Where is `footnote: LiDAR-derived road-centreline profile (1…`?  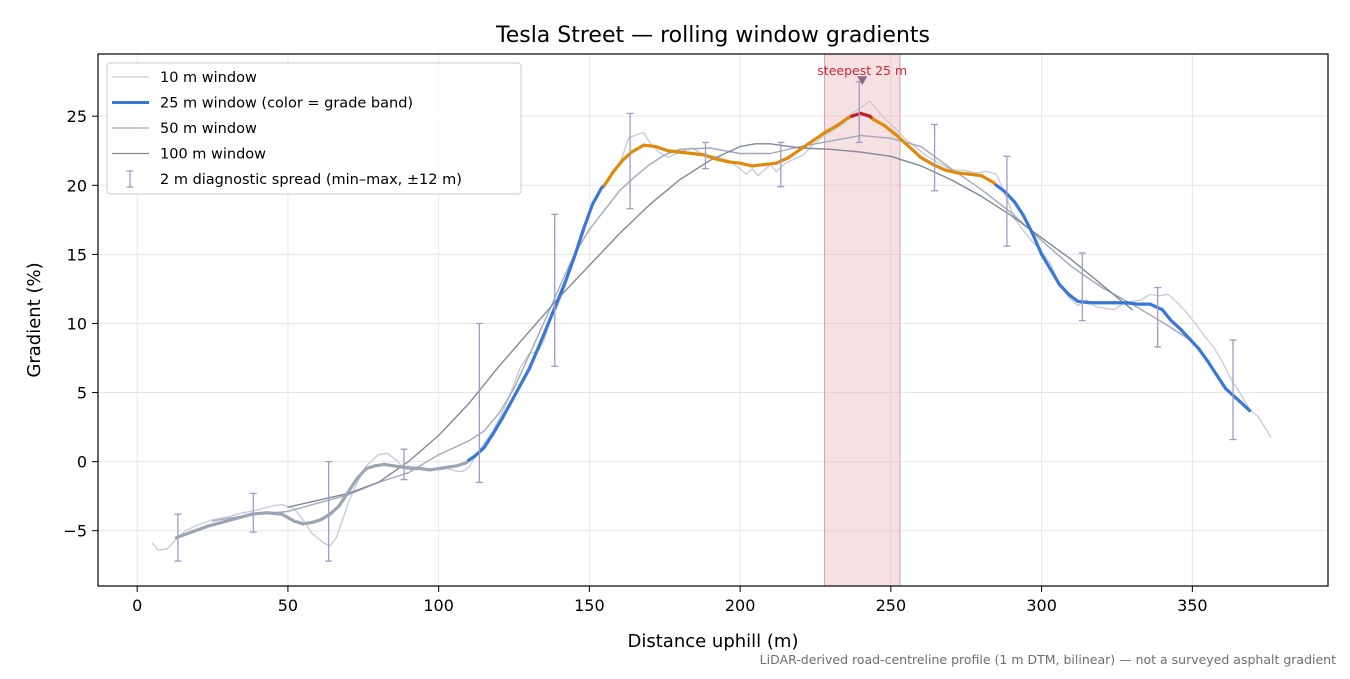 footnote: LiDAR-derived road-centreline profile (1… is located at coordinates (1048, 659).